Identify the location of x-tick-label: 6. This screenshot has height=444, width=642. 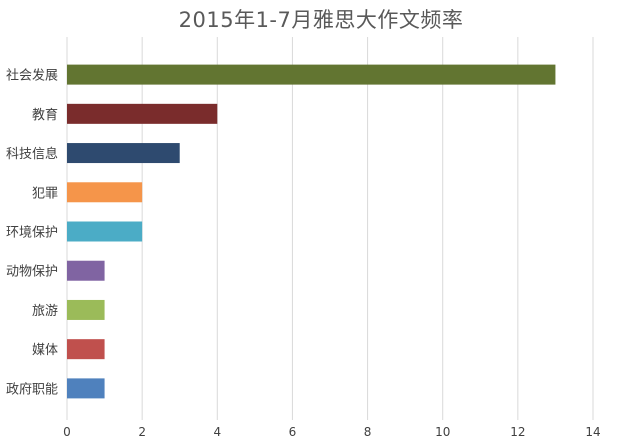
(293, 432).